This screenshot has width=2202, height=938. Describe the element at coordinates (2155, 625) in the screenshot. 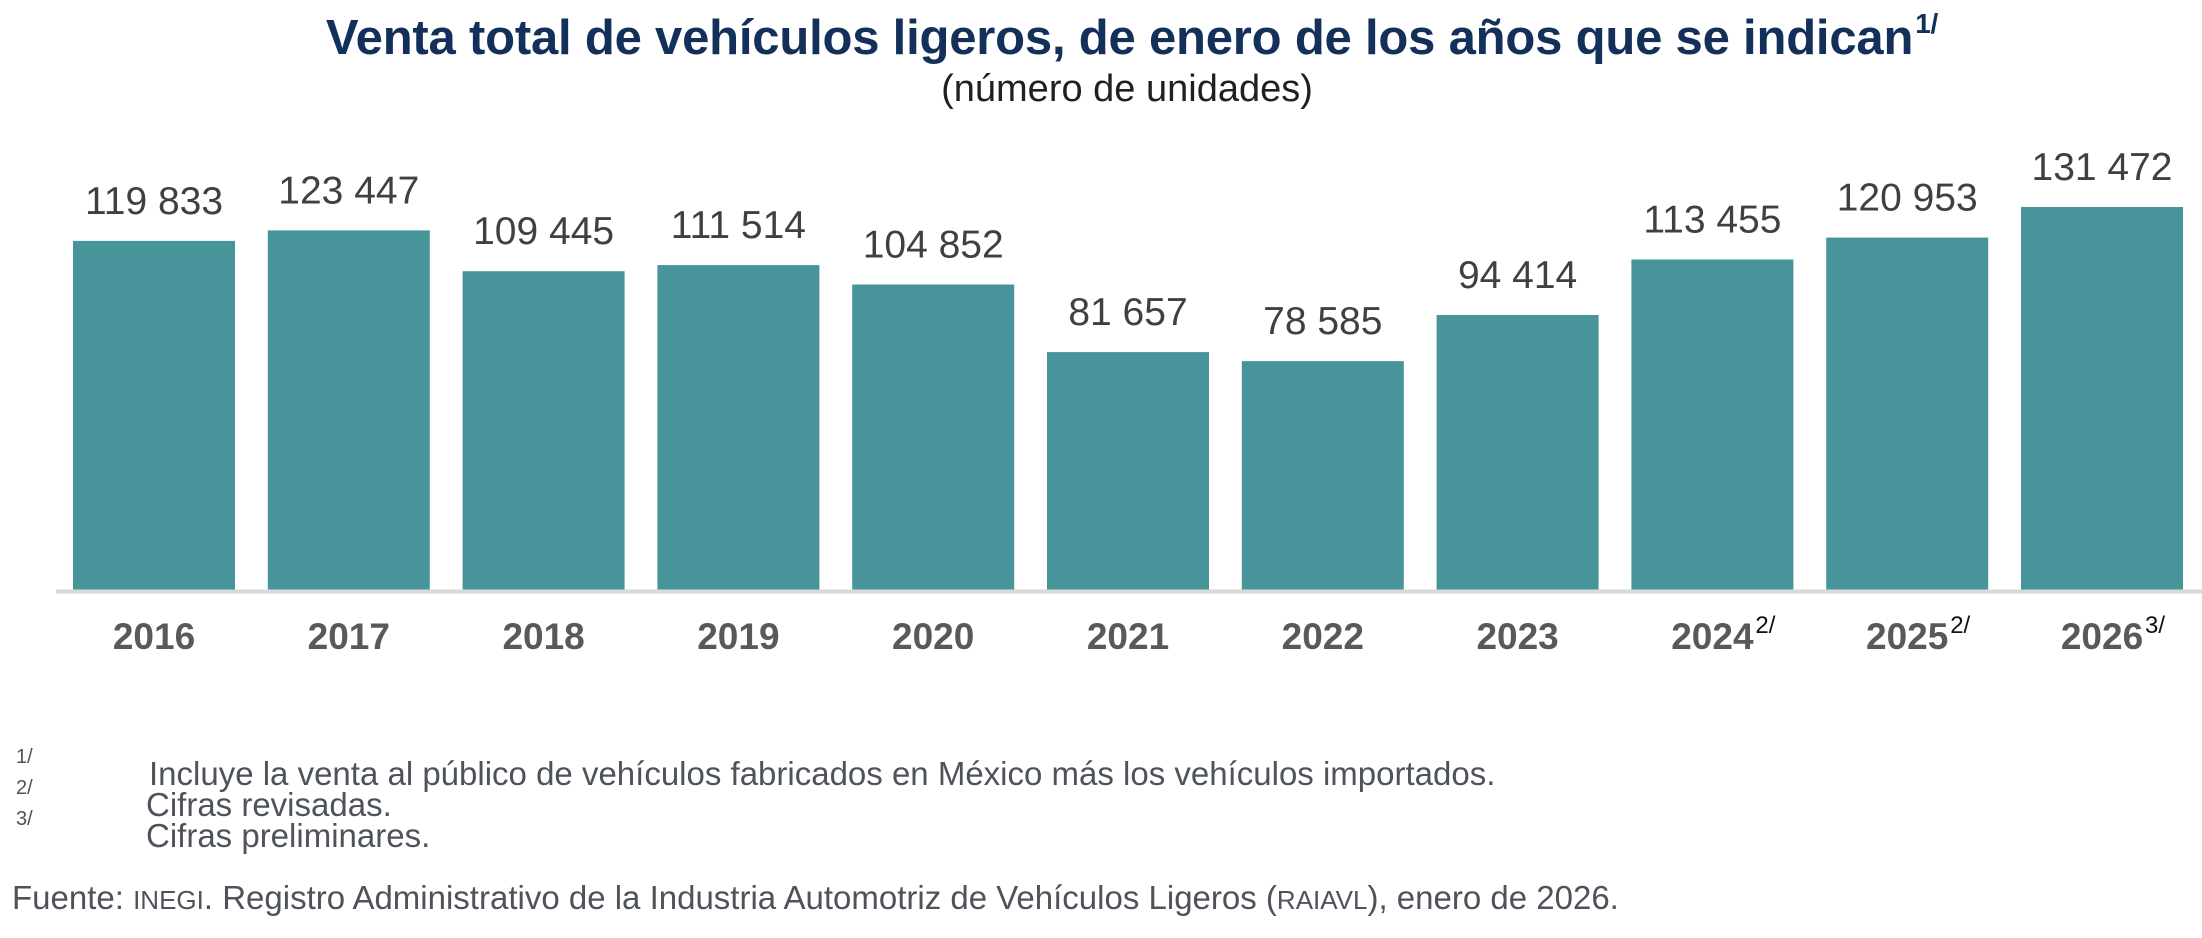

I see `category-footnote-ref-2026: 3/` at that location.